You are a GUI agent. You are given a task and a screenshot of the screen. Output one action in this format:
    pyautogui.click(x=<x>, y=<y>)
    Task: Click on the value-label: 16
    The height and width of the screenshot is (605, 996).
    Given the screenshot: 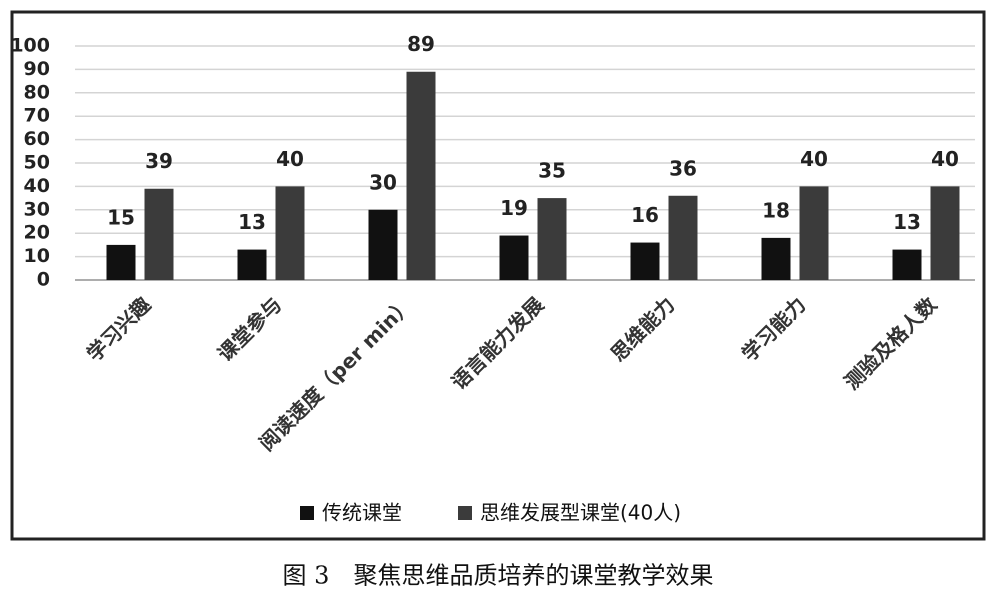 What is the action you would take?
    pyautogui.click(x=645, y=215)
    